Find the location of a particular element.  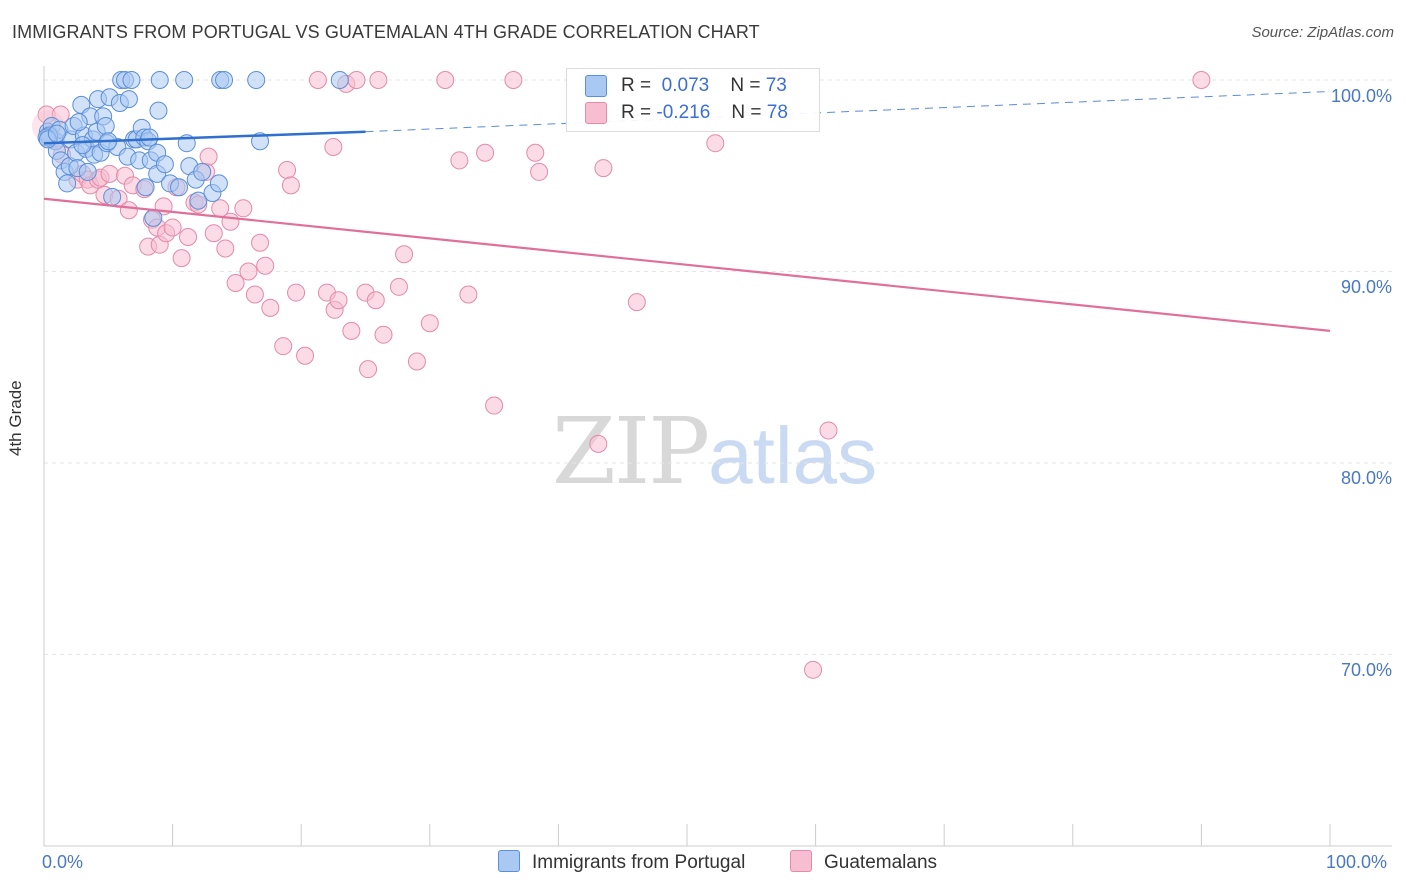

legend-series-name: Guatemalans is located at coordinates (881, 863).